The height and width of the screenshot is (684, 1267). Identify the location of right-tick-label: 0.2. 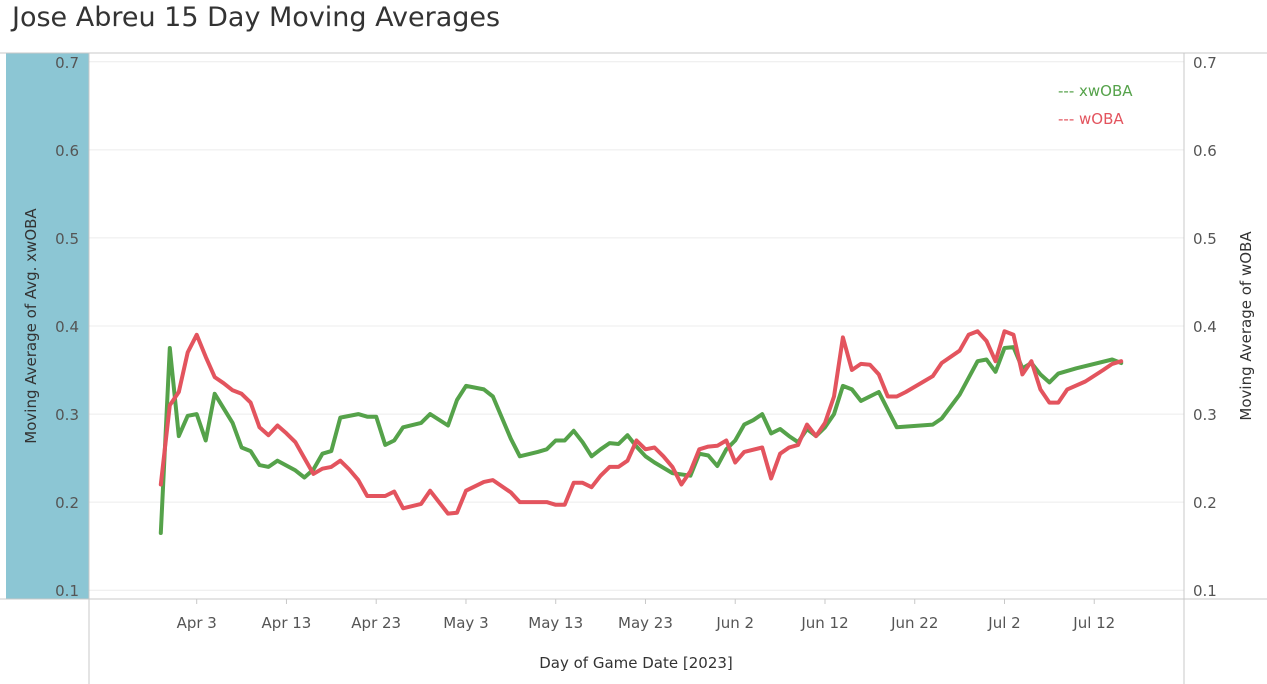
(1205, 503).